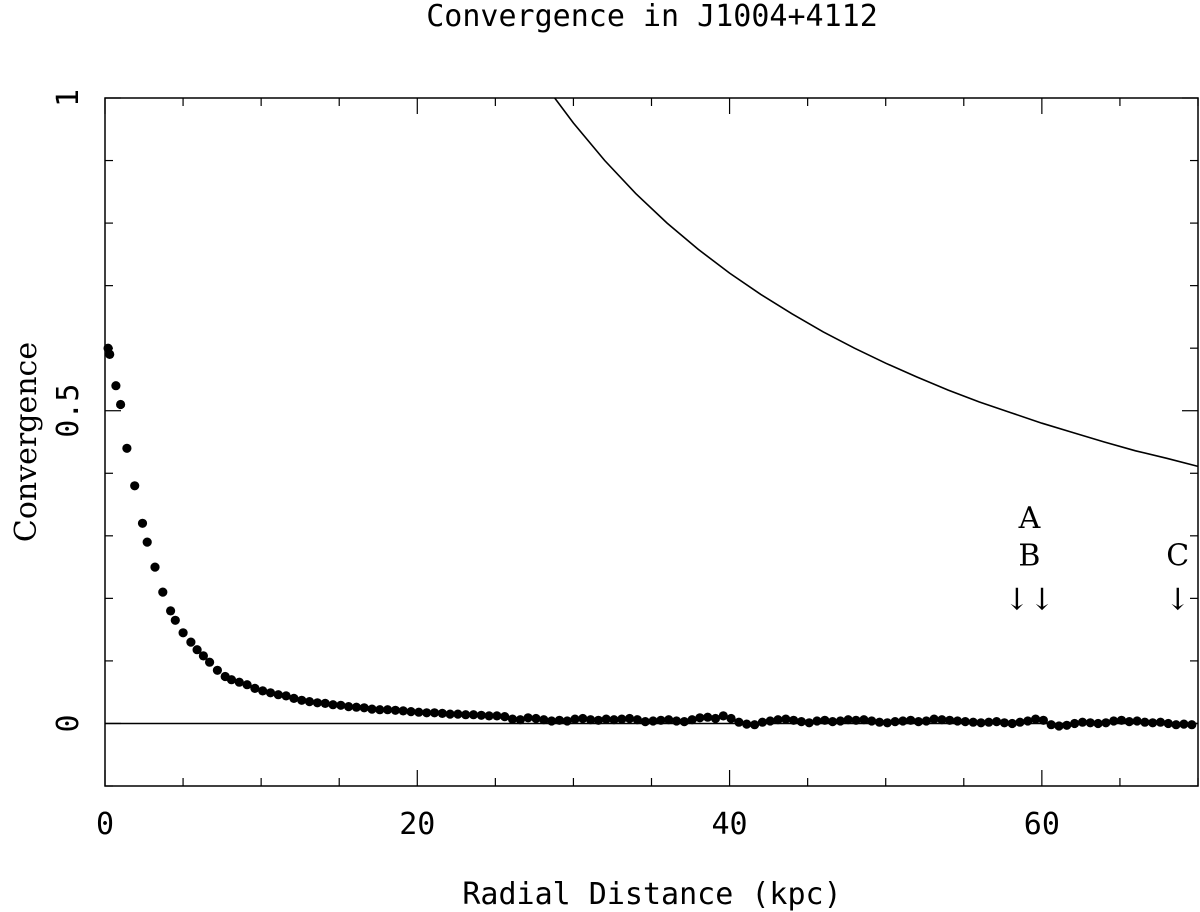 This screenshot has width=1200, height=912. What do you see at coordinates (1029, 518) in the screenshot?
I see `image-position-label: A` at bounding box center [1029, 518].